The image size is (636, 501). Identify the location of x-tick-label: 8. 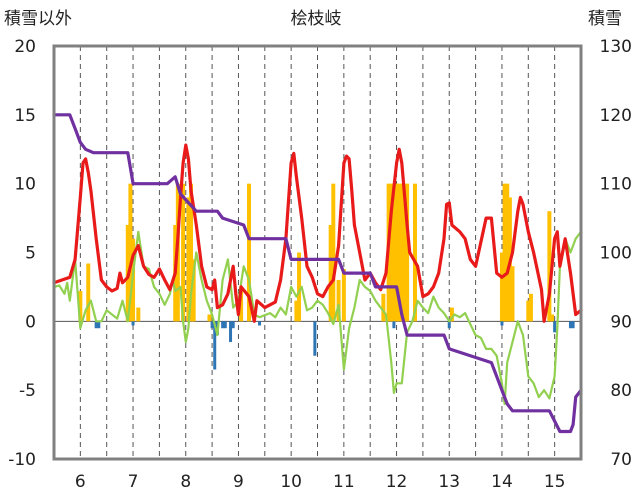
(185, 482).